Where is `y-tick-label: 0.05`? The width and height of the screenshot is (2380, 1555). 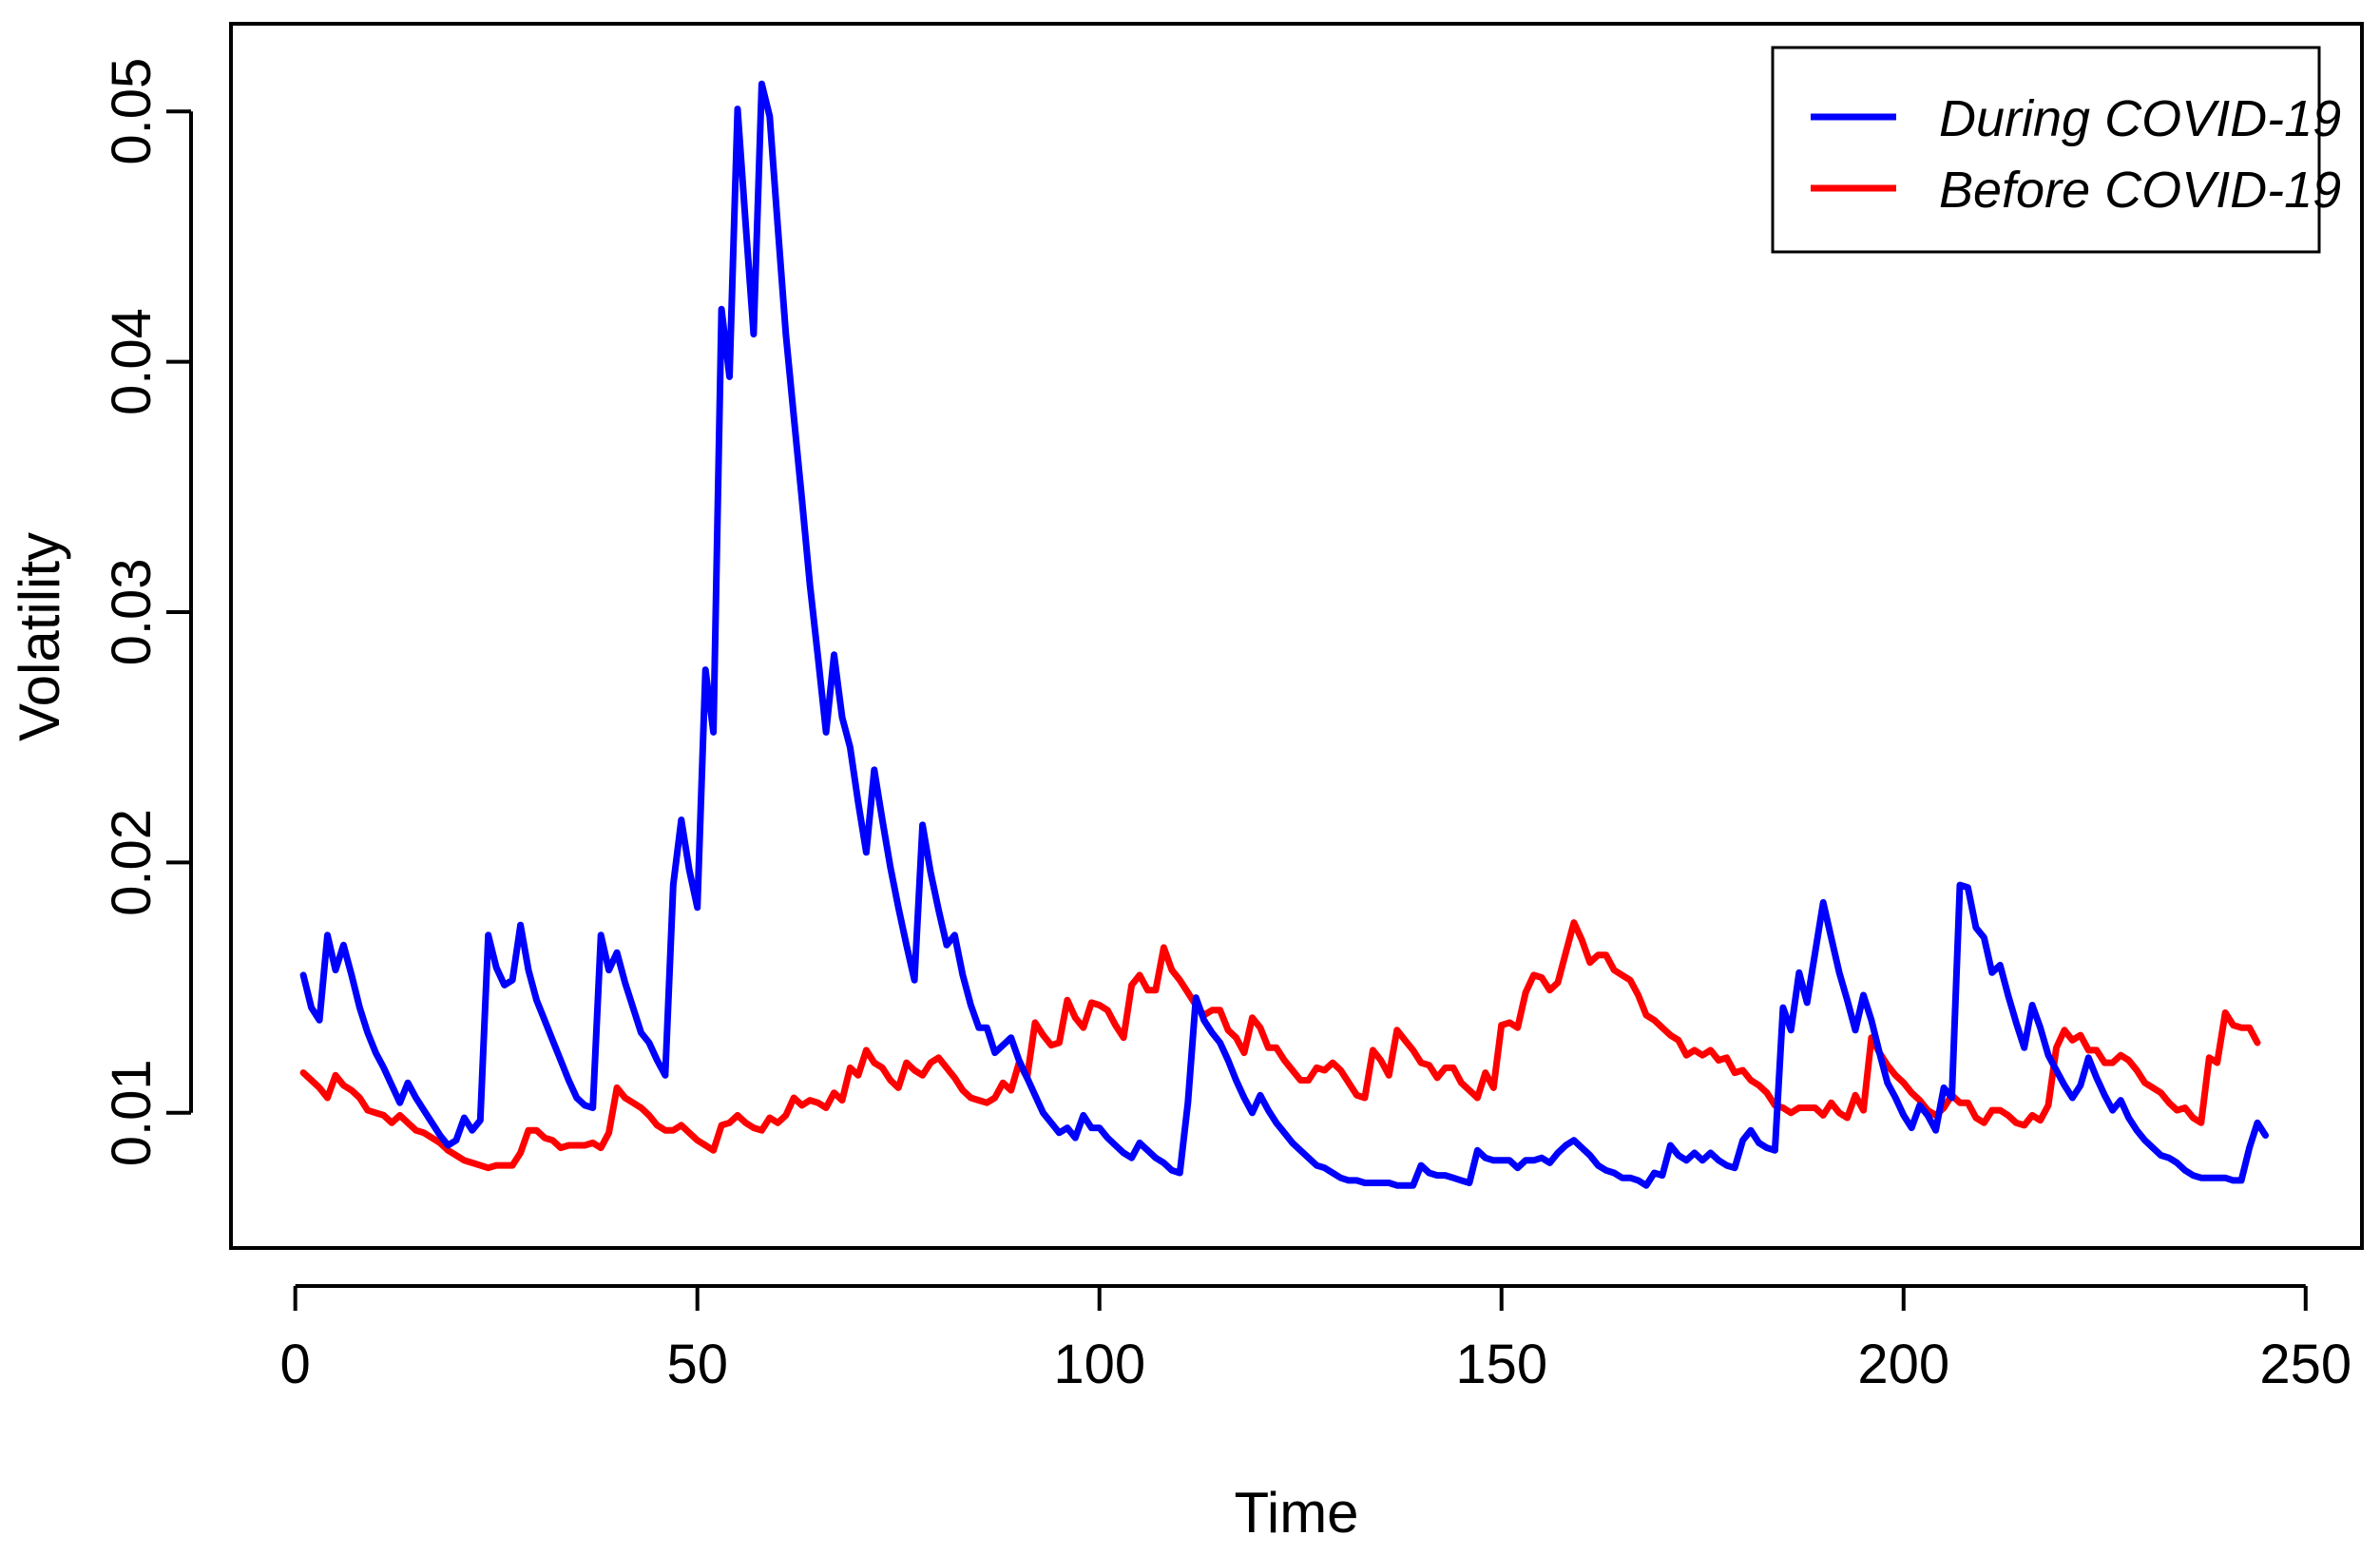 y-tick-label: 0.05 is located at coordinates (132, 112).